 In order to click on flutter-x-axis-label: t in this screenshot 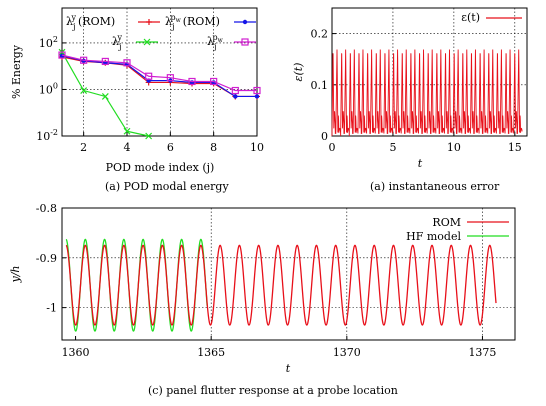, I will do `click(288, 368)`.